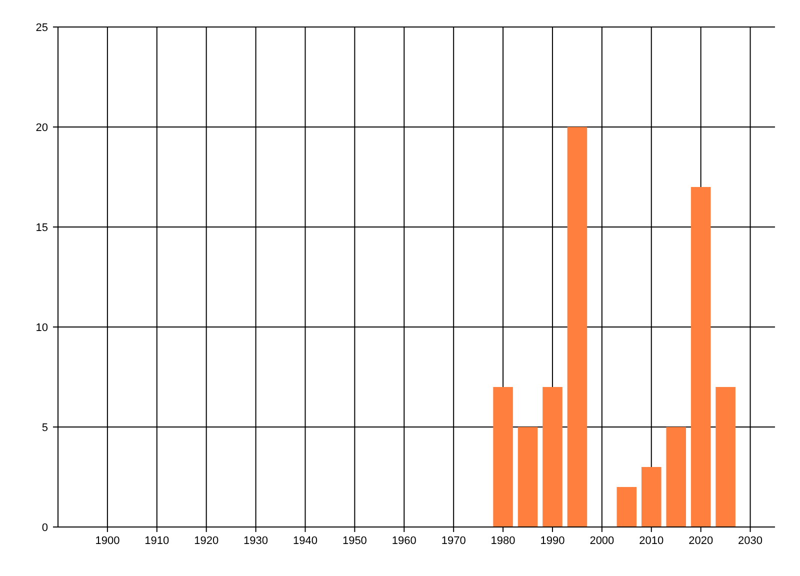 This screenshot has height=576, width=800. Describe the element at coordinates (552, 541) in the screenshot. I see `x-tick-label: 1990` at that location.